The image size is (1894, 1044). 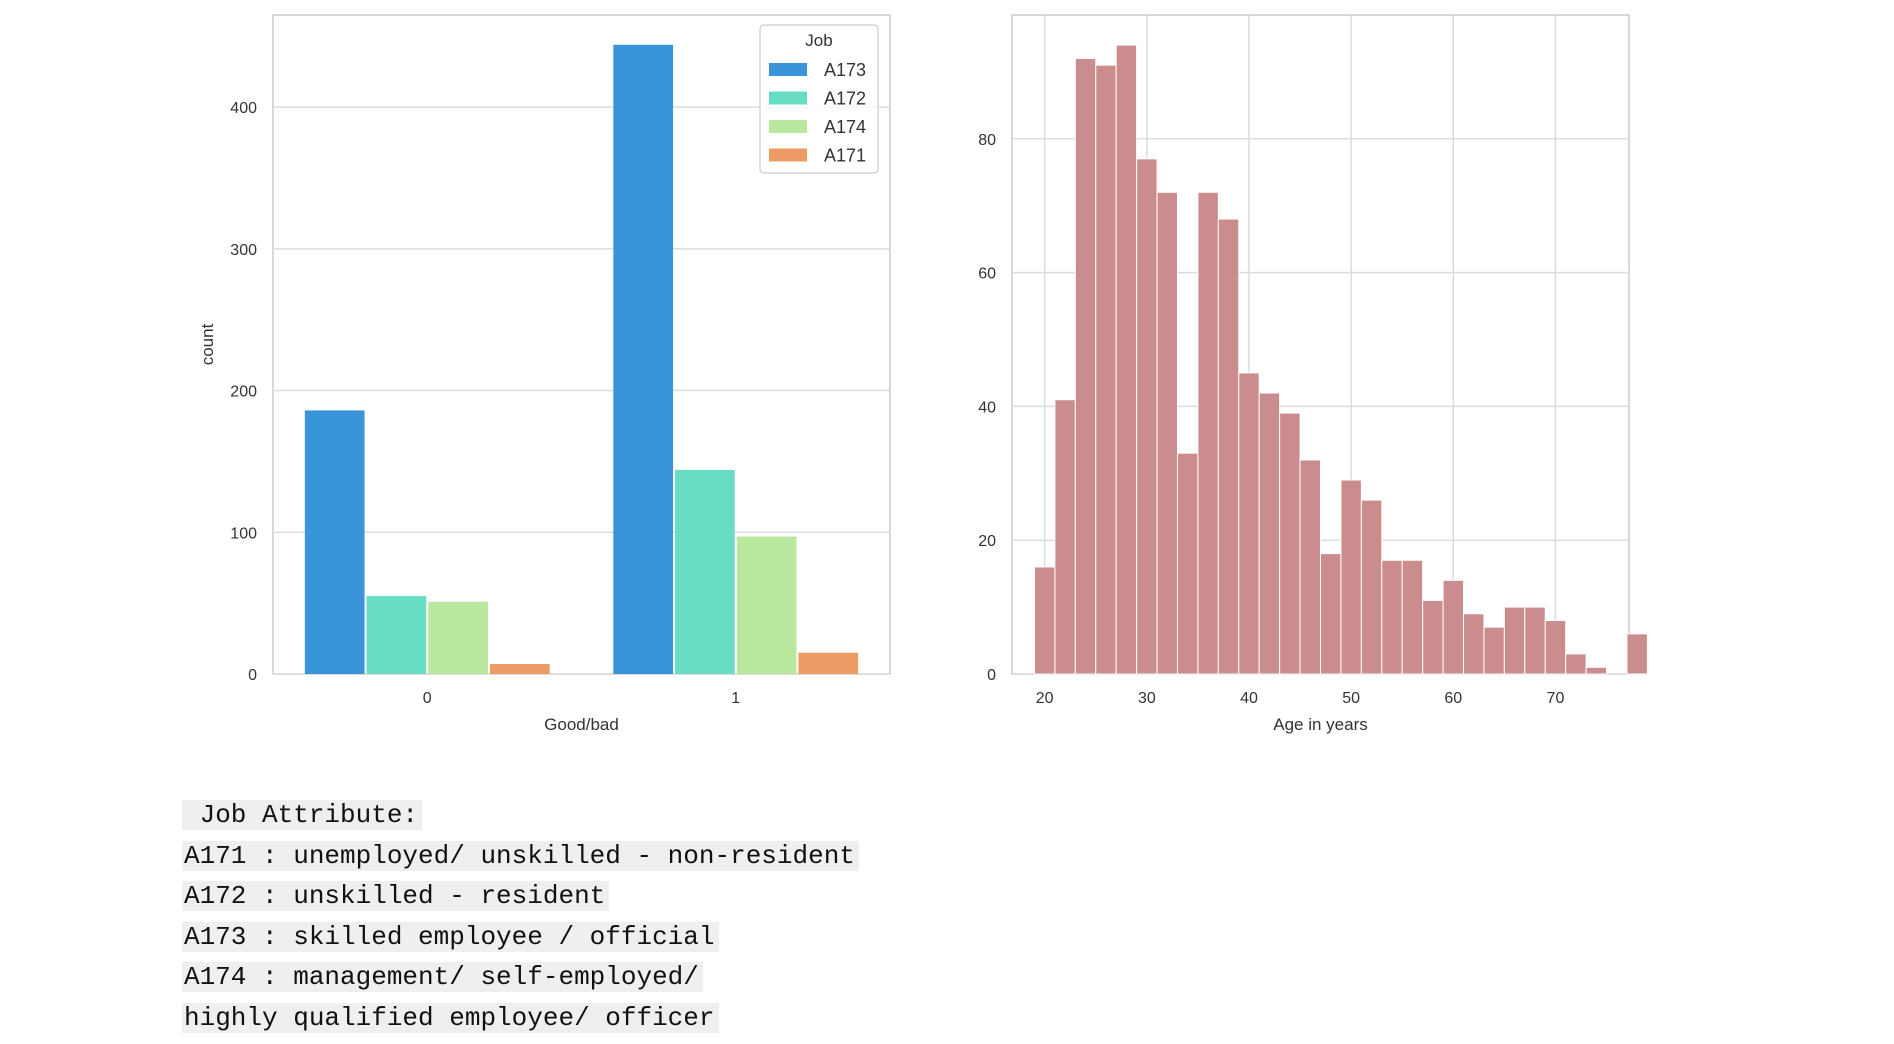 I want to click on y-tick-label: 20, so click(x=987, y=541).